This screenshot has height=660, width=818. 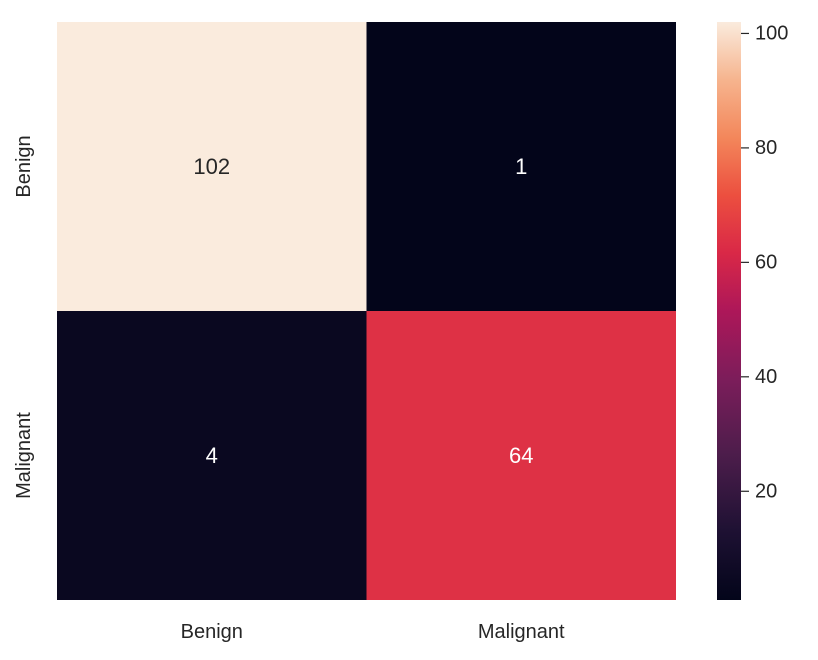 I want to click on colorbar-tick-label-2: 60, so click(x=766, y=262).